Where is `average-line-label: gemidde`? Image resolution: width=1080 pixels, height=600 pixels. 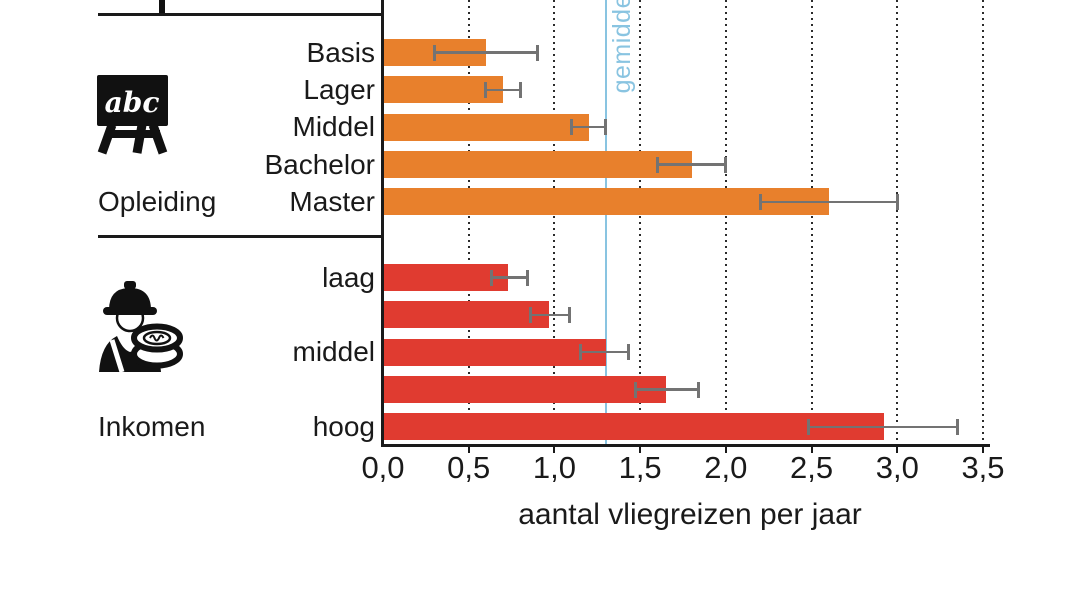 average-line-label: gemidde is located at coordinates (622, 47).